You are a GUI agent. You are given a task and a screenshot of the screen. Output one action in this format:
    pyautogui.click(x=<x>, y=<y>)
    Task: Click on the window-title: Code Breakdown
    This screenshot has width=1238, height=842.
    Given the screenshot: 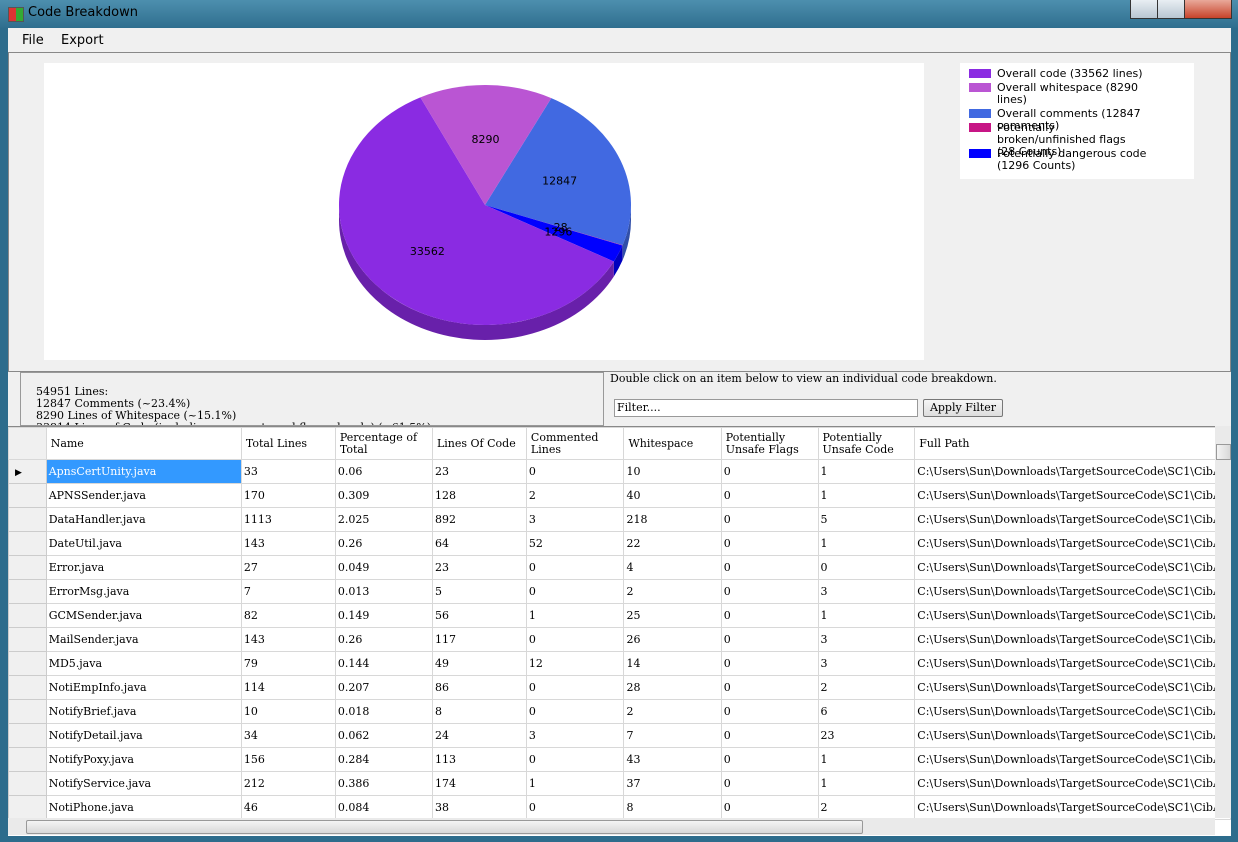 What is the action you would take?
    pyautogui.click(x=83, y=12)
    